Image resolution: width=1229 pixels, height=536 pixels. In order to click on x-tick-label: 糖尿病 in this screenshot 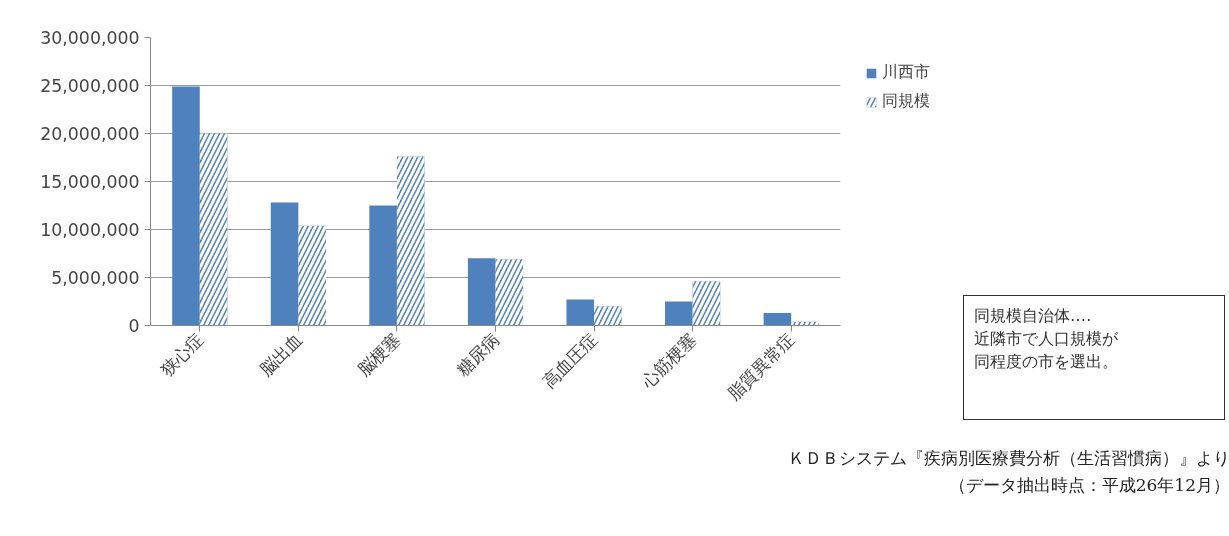, I will do `click(477, 354)`.